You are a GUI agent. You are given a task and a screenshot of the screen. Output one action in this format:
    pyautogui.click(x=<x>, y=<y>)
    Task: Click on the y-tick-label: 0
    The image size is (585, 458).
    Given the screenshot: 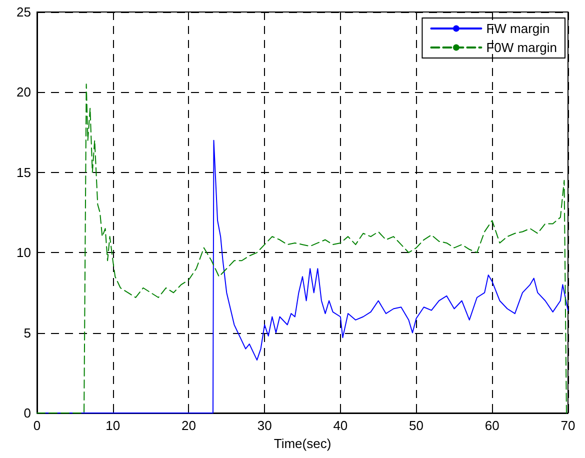 What is the action you would take?
    pyautogui.click(x=27, y=413)
    